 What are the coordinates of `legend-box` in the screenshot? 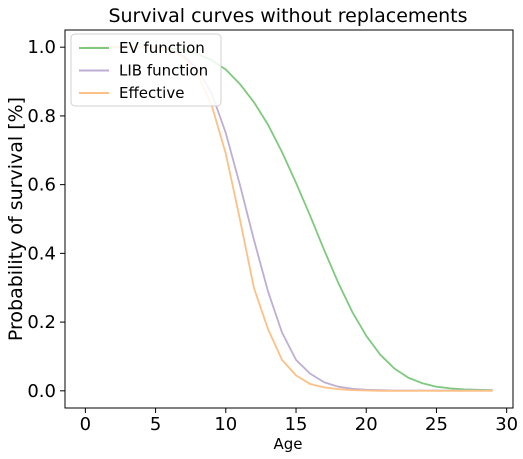 It's located at (146, 70).